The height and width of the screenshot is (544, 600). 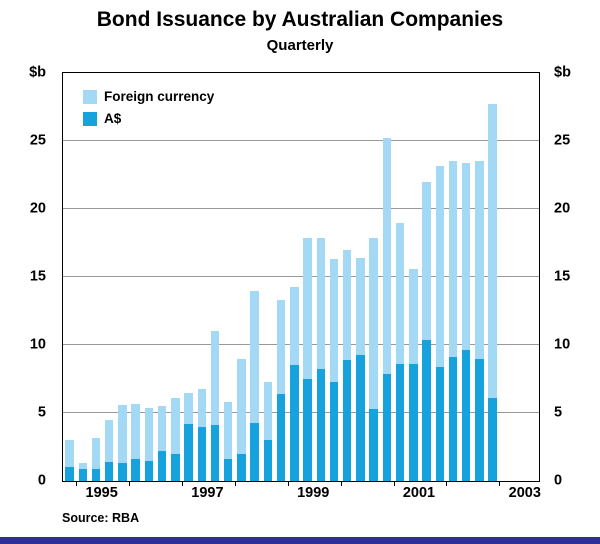 I want to click on legend: Foreign currency A$, so click(x=148, y=111).